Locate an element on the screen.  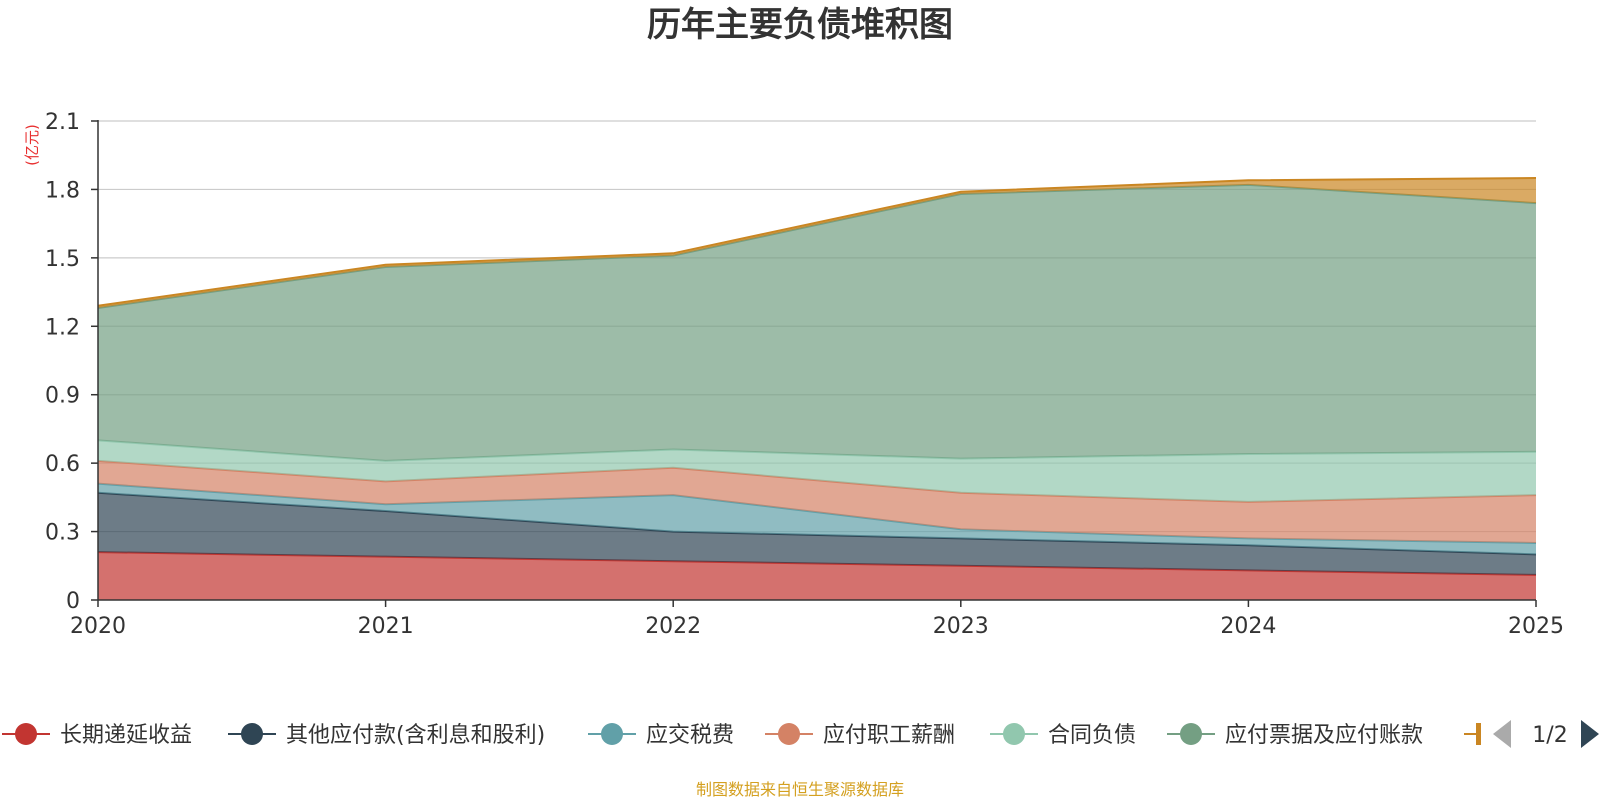
y-tick-label: 2.1 is located at coordinates (62, 122).